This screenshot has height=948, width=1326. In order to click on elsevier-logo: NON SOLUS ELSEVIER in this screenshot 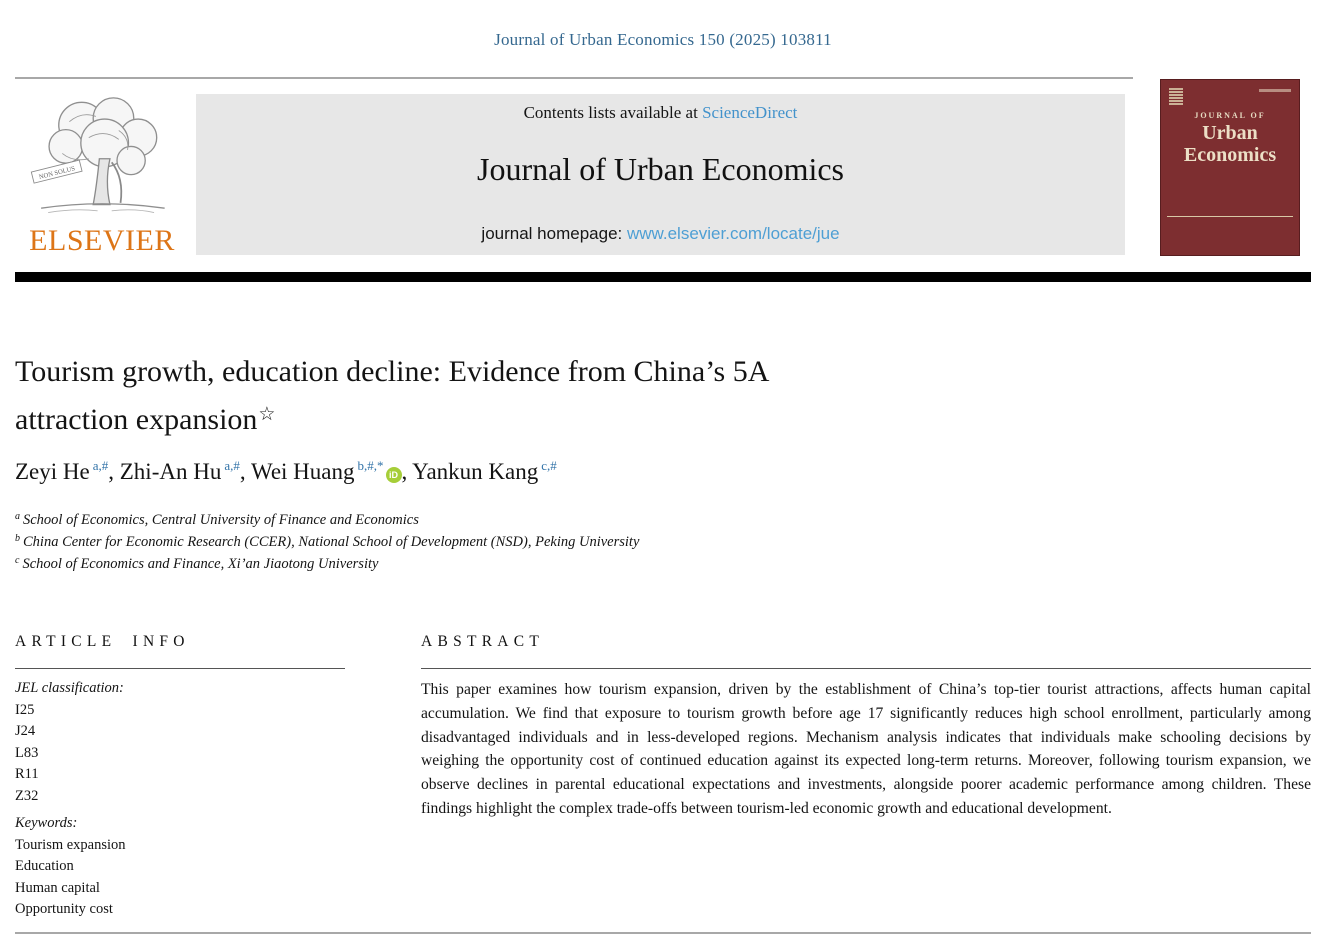, I will do `click(102, 174)`.